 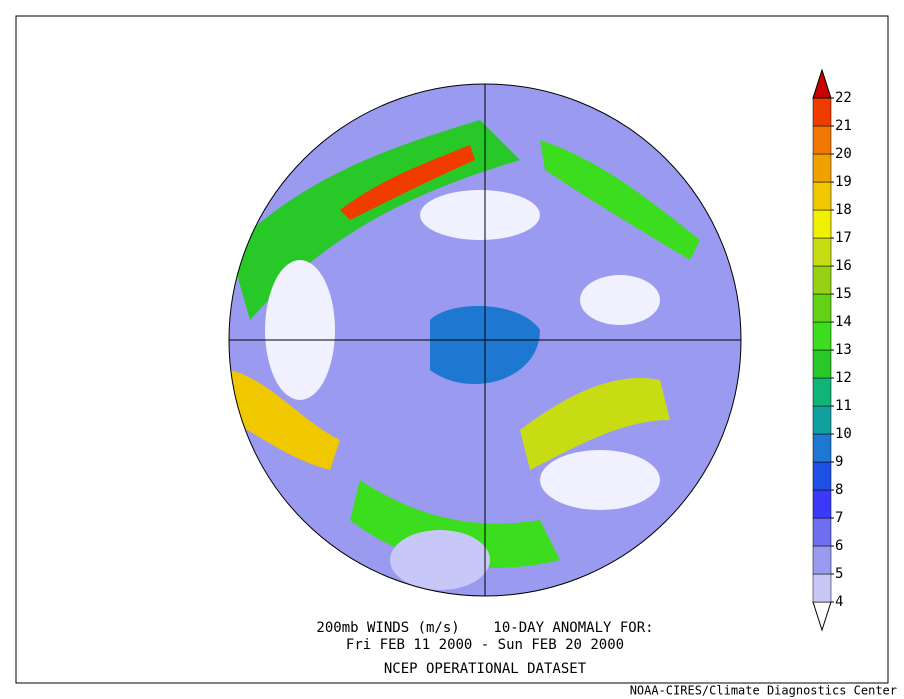 What do you see at coordinates (839, 462) in the screenshot?
I see `colorbar-label: 9` at bounding box center [839, 462].